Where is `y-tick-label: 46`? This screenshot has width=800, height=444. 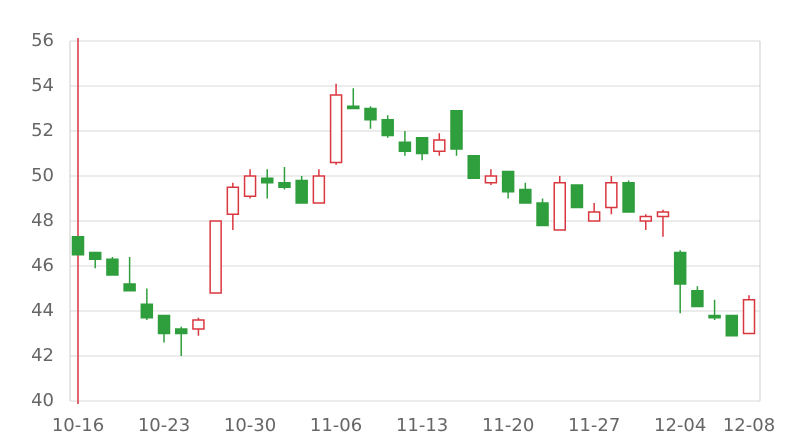 y-tick-label: 46 is located at coordinates (42, 265).